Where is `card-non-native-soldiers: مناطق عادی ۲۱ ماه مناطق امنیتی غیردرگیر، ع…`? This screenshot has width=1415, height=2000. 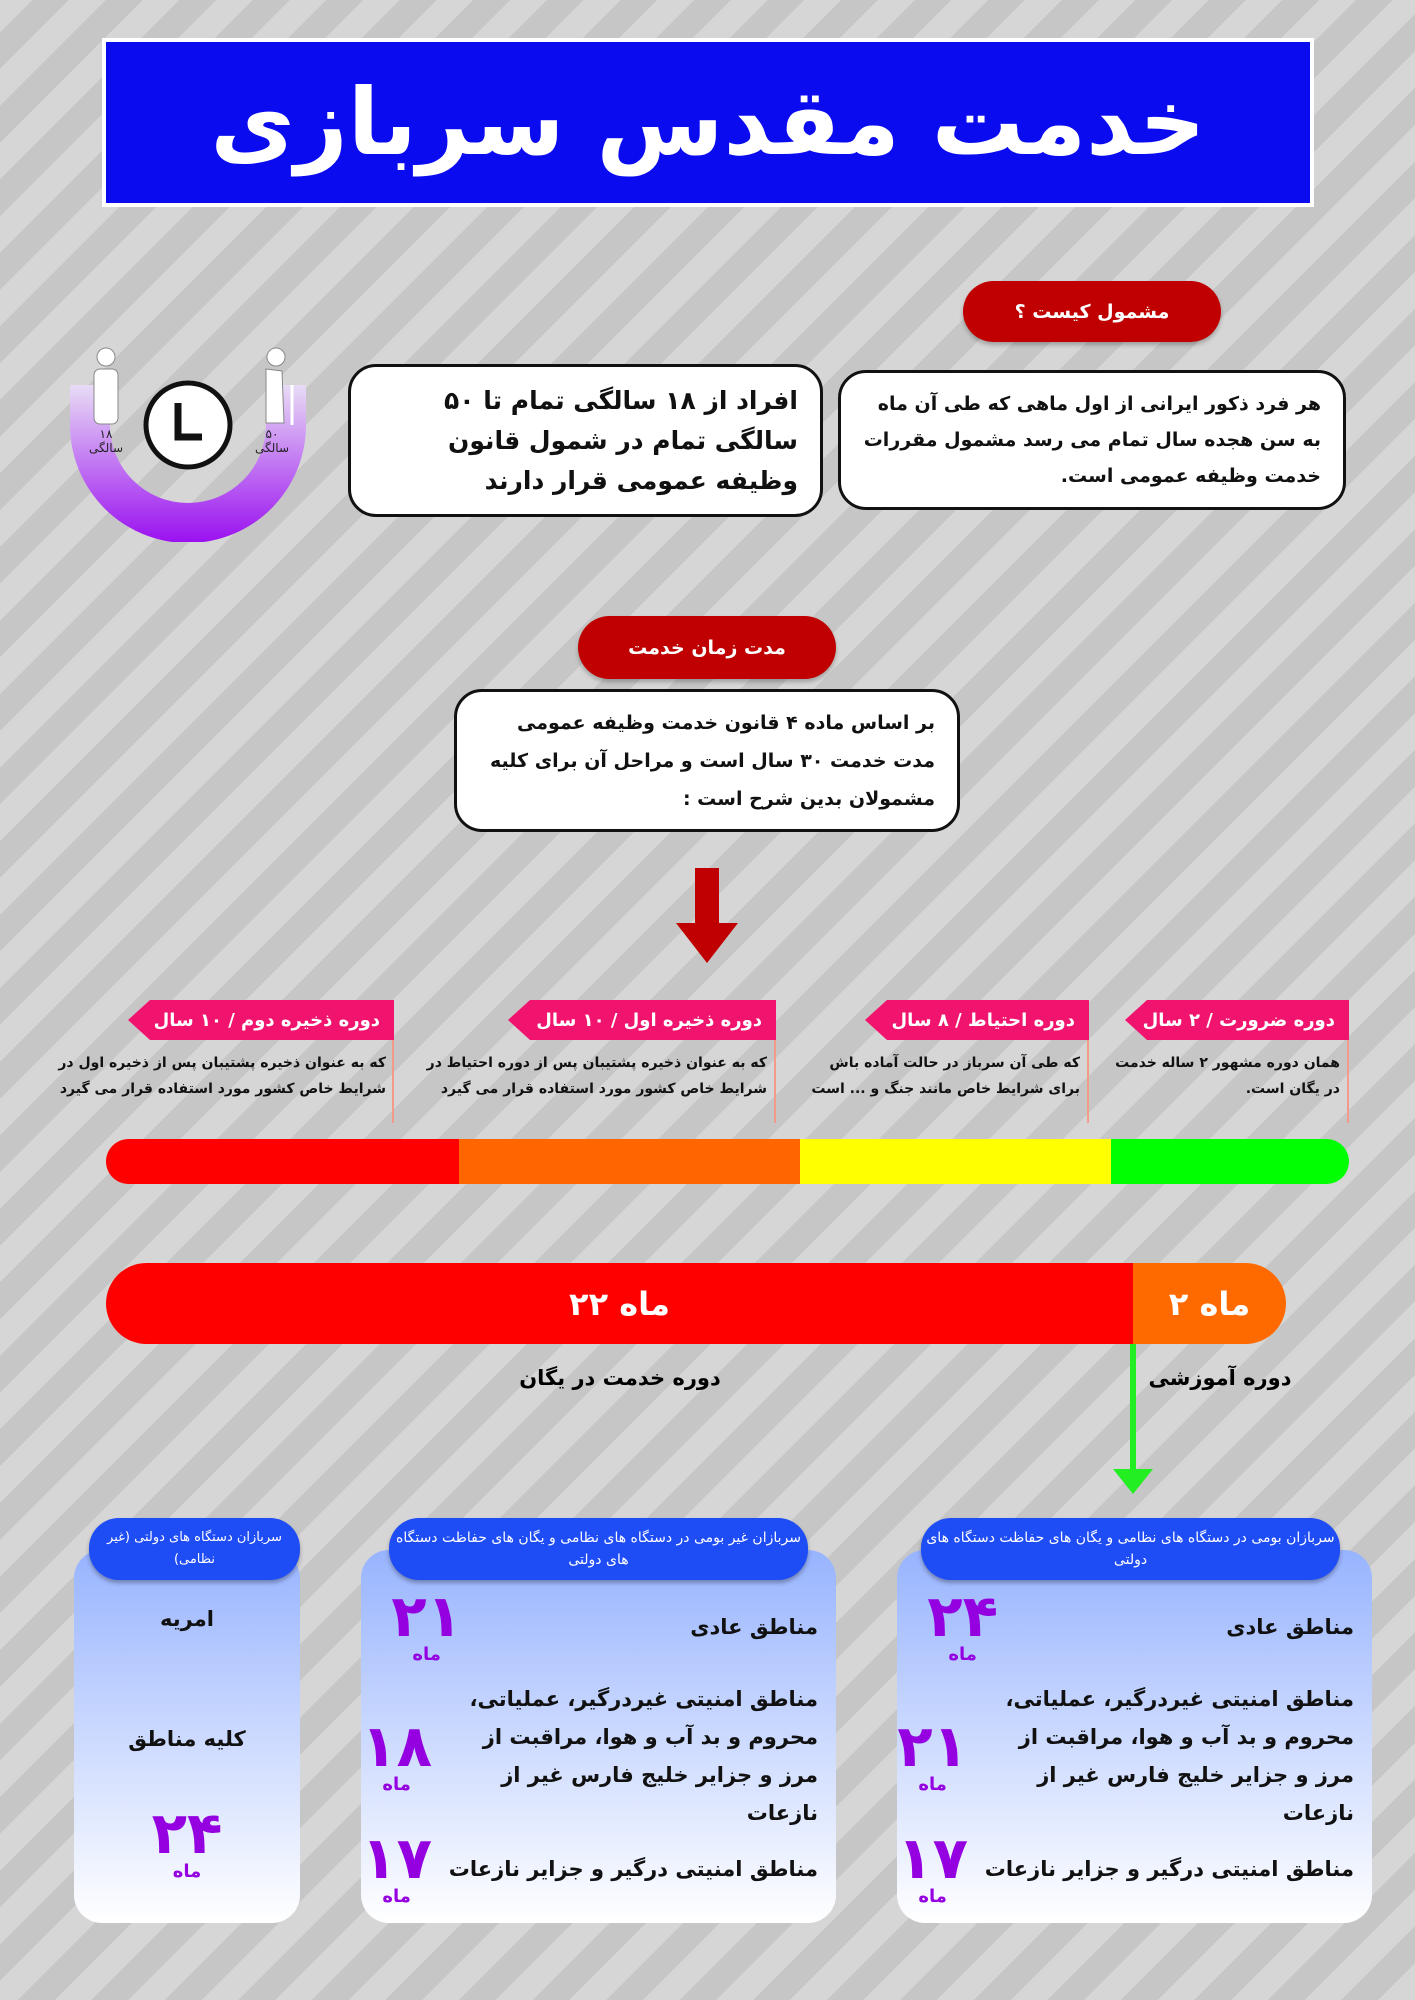 card-non-native-soldiers: مناطق عادی ۲۱ ماه مناطق امنیتی غیردرگیر، ع… is located at coordinates (598, 1736).